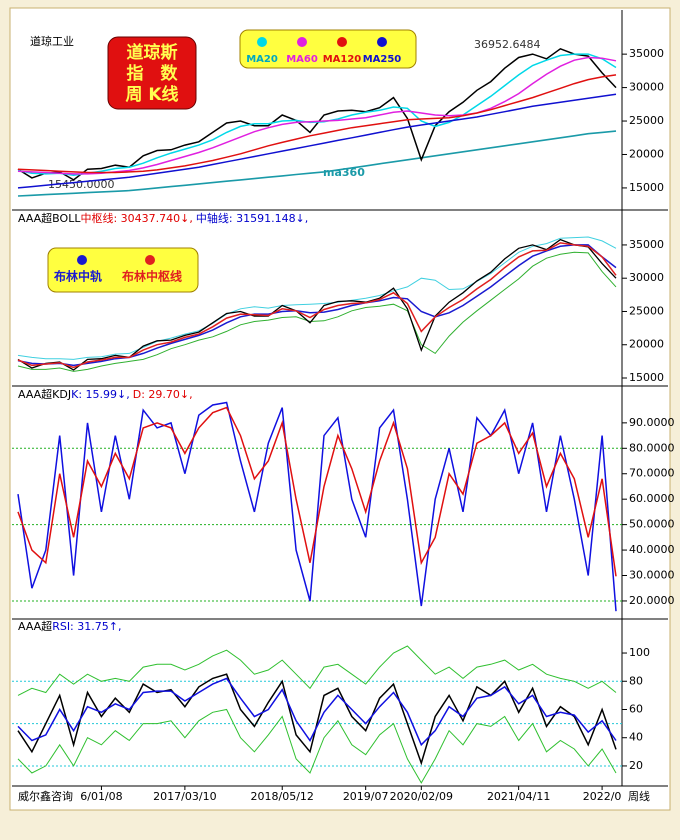 This screenshot has width=680, height=840. I want to click on legend-box, so click(328, 49).